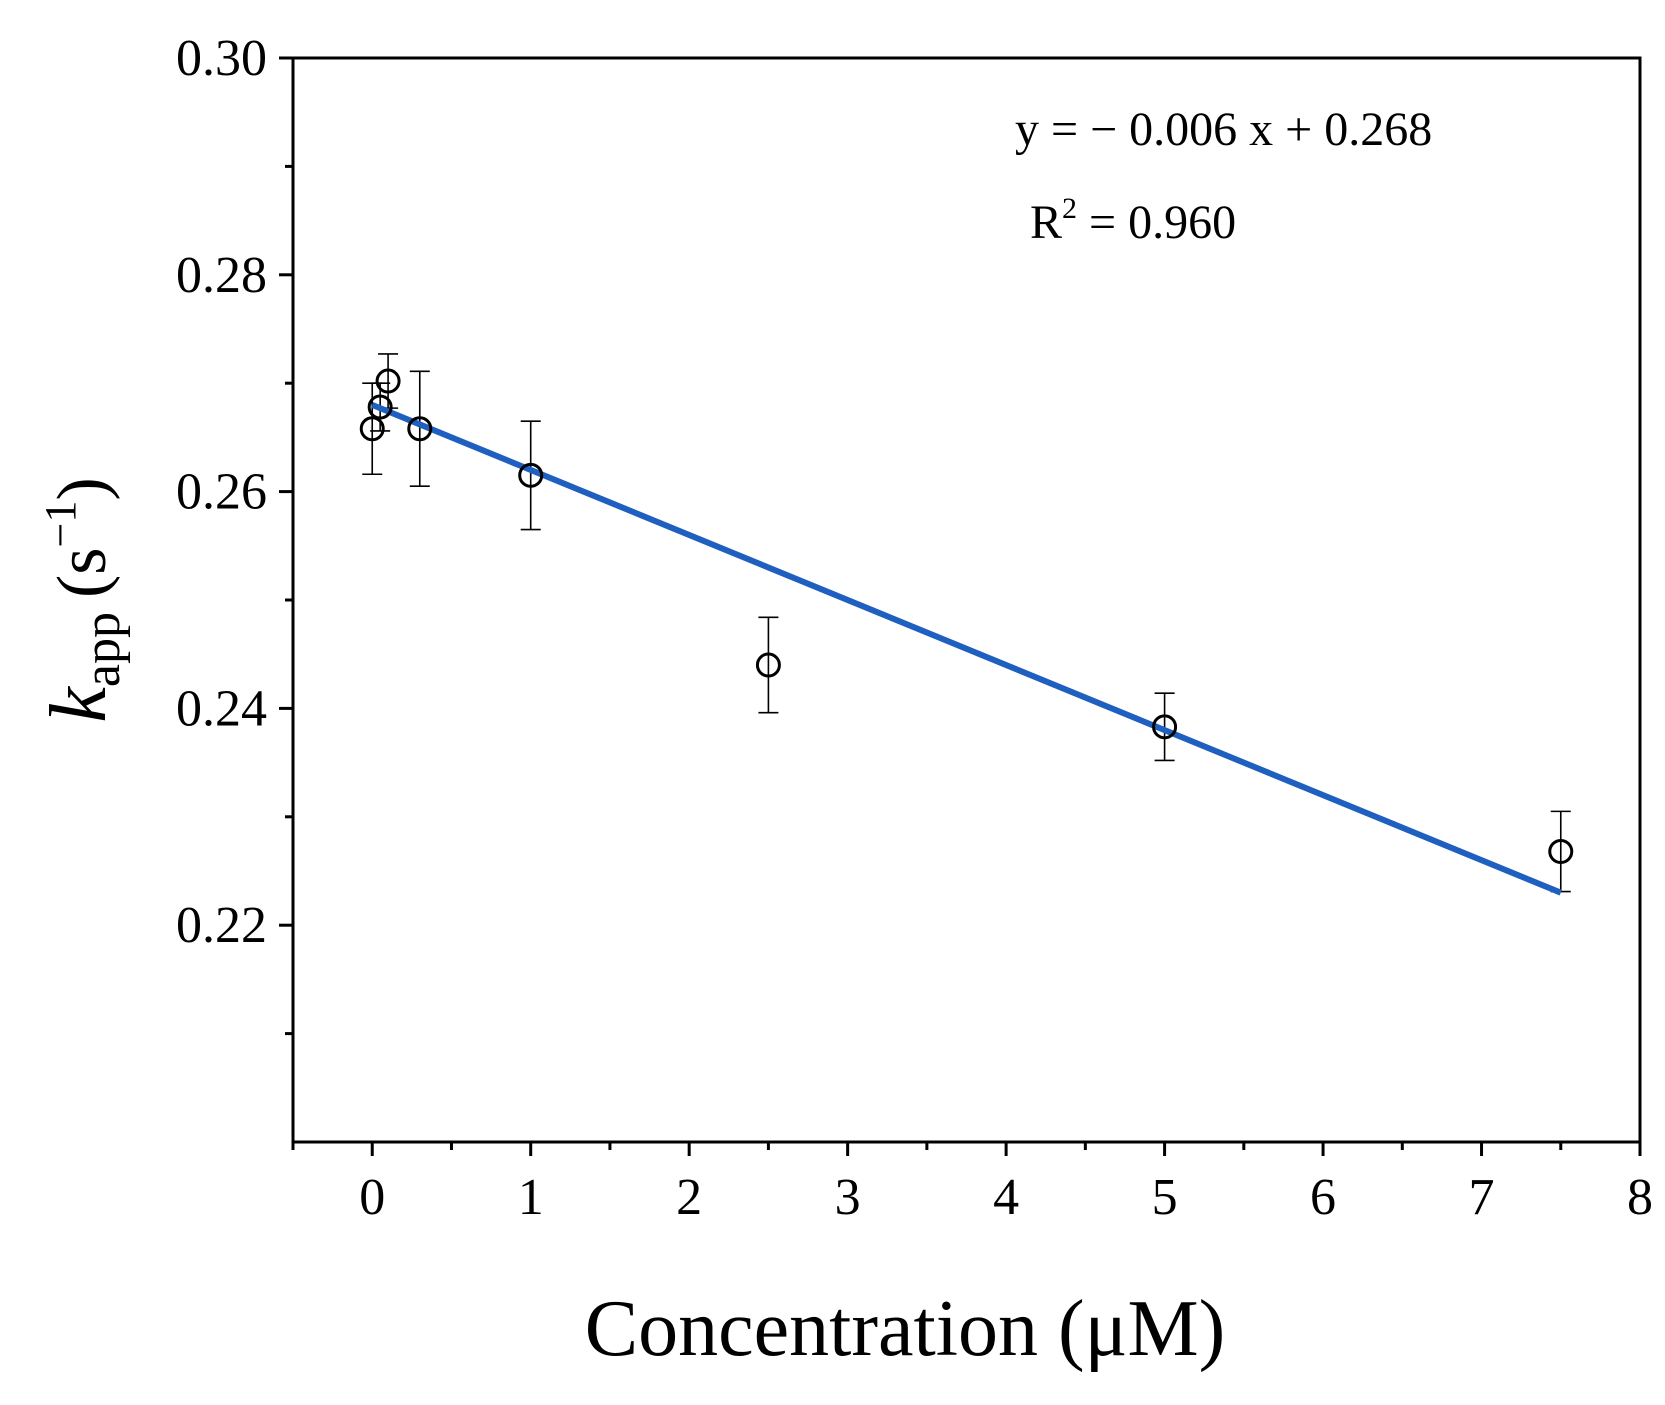  What do you see at coordinates (905, 1329) in the screenshot?
I see `x-axis-title: Concentration (μM)` at bounding box center [905, 1329].